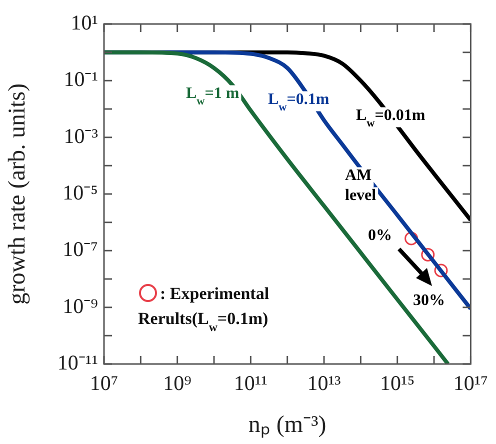 The width and height of the screenshot is (496, 444). What do you see at coordinates (429, 300) in the screenshot?
I see `annotation: 30%` at bounding box center [429, 300].